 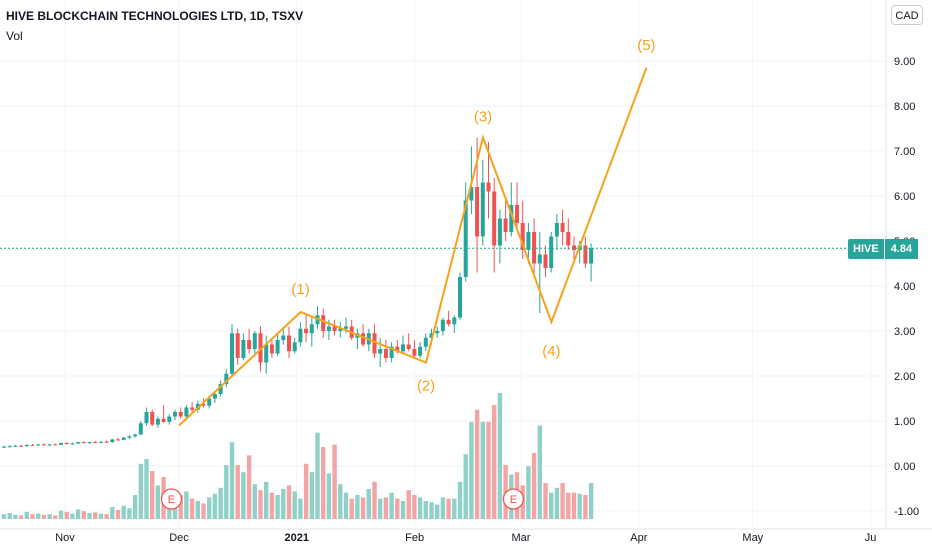 What do you see at coordinates (904, 152) in the screenshot?
I see `y-tick-label: 7.00` at bounding box center [904, 152].